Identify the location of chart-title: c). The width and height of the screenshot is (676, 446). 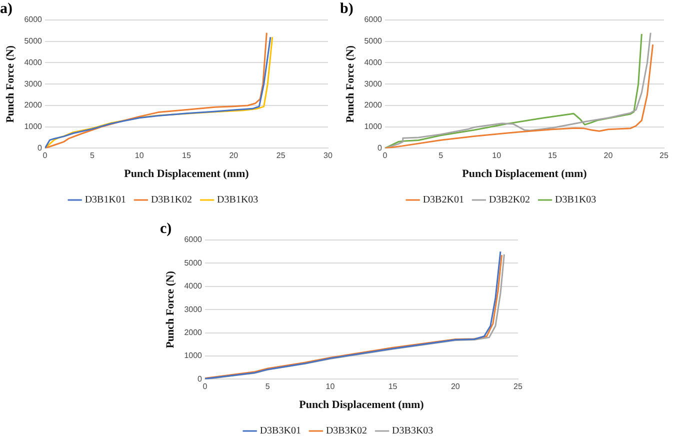
(166, 228).